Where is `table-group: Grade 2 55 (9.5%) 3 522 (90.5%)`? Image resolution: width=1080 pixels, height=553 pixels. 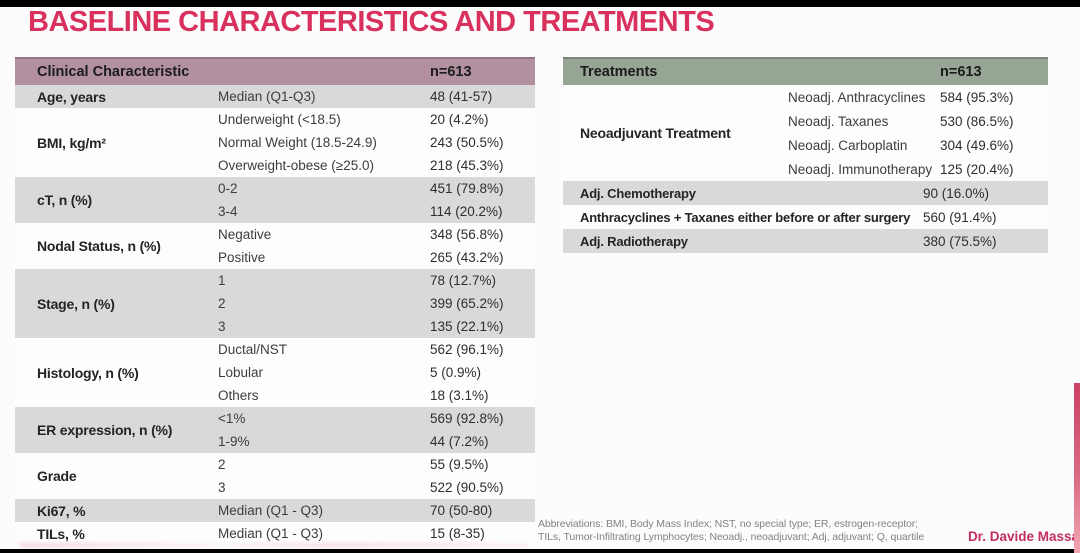 table-group: Grade 2 55 (9.5%) 3 522 (90.5%) is located at coordinates (275, 476).